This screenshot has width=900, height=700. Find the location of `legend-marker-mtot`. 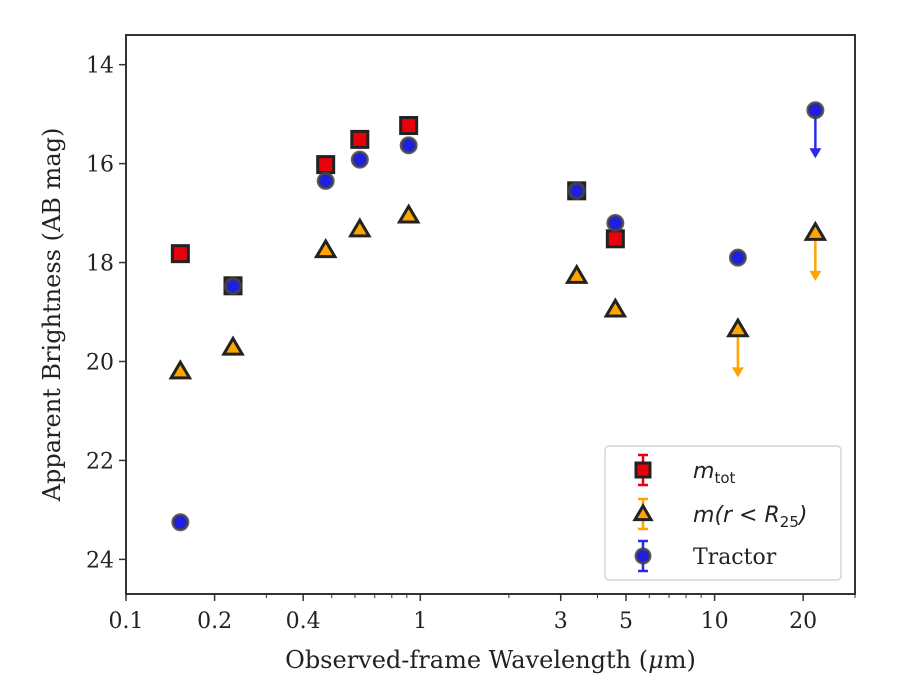

legend-marker-mtot is located at coordinates (643, 470).